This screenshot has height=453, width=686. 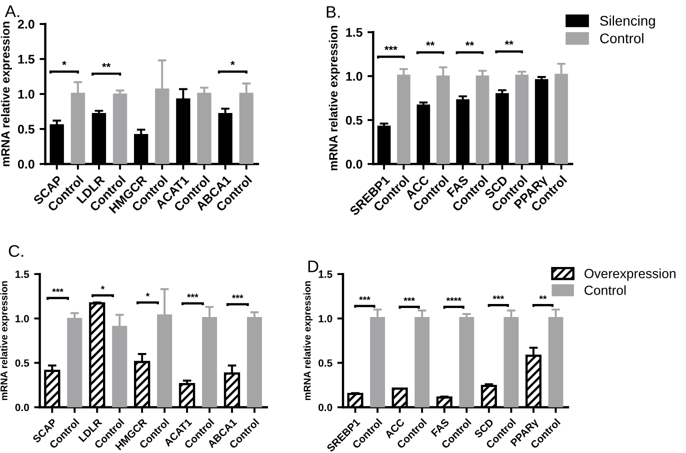 I want to click on legend-label: Overexpression, so click(x=630, y=274).